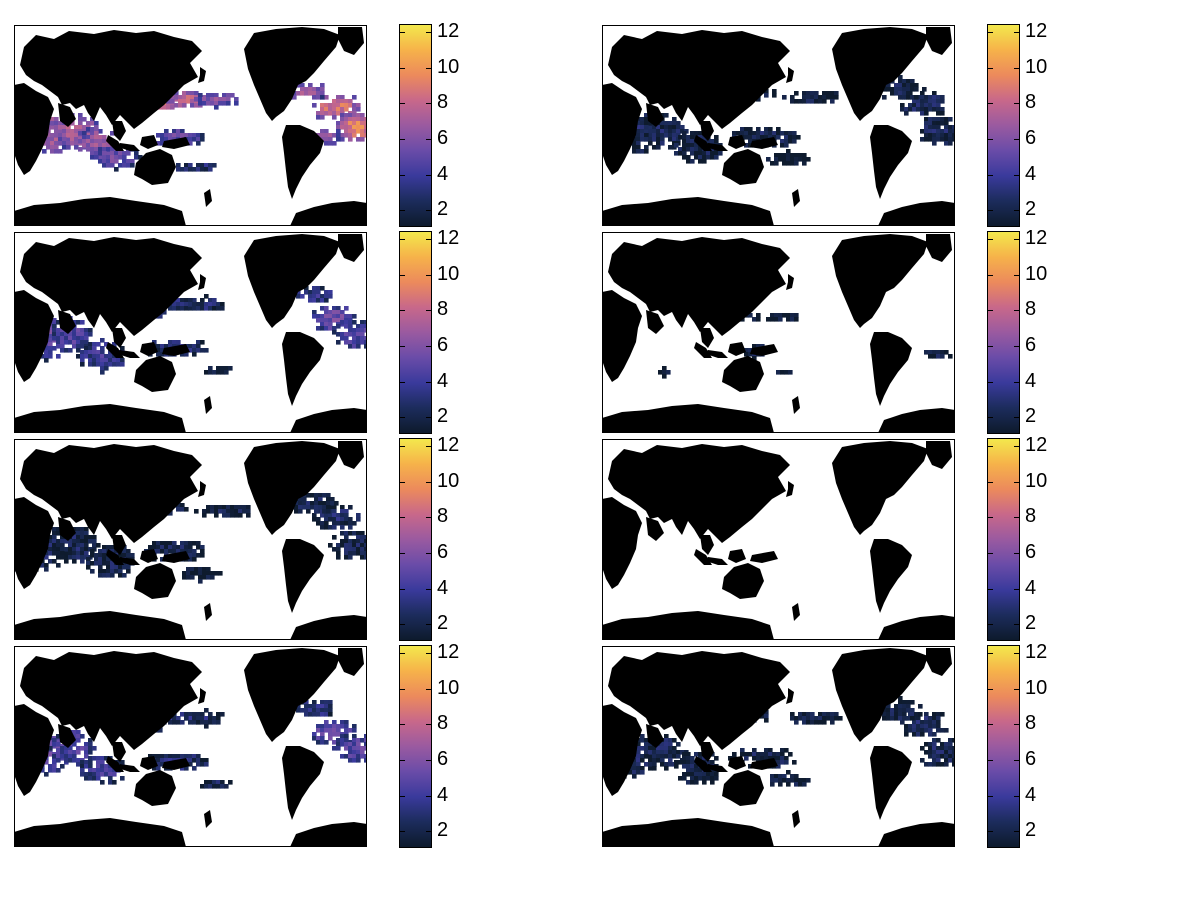 The height and width of the screenshot is (900, 1200). What do you see at coordinates (448, 273) in the screenshot?
I see `colorbar-tick-label: 10` at bounding box center [448, 273].